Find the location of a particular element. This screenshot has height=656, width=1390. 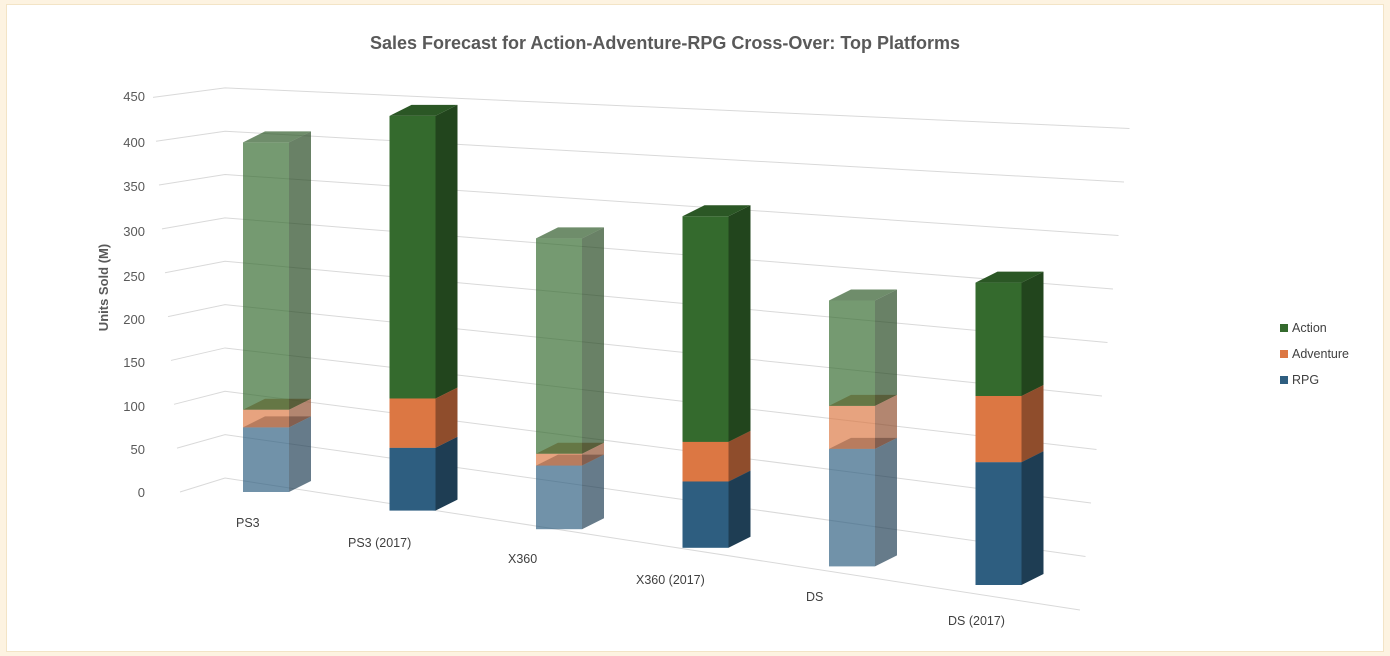

legend-label: Action is located at coordinates (1309, 328).